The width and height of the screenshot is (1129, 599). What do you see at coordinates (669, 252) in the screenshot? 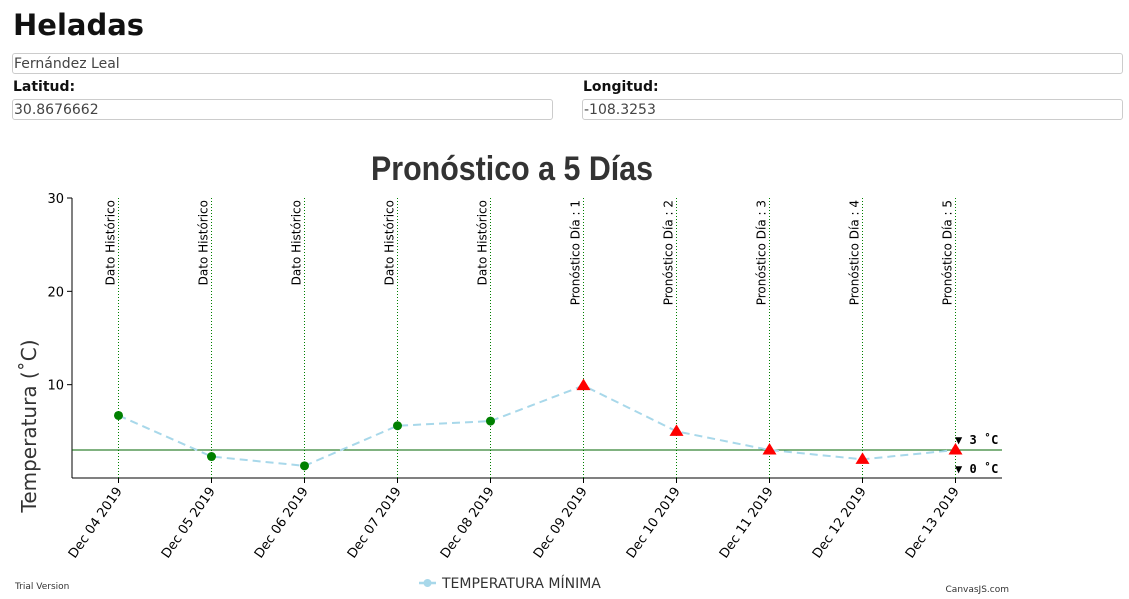
I see `vertical-guide-label: Pronóstico Día : 2` at bounding box center [669, 252].